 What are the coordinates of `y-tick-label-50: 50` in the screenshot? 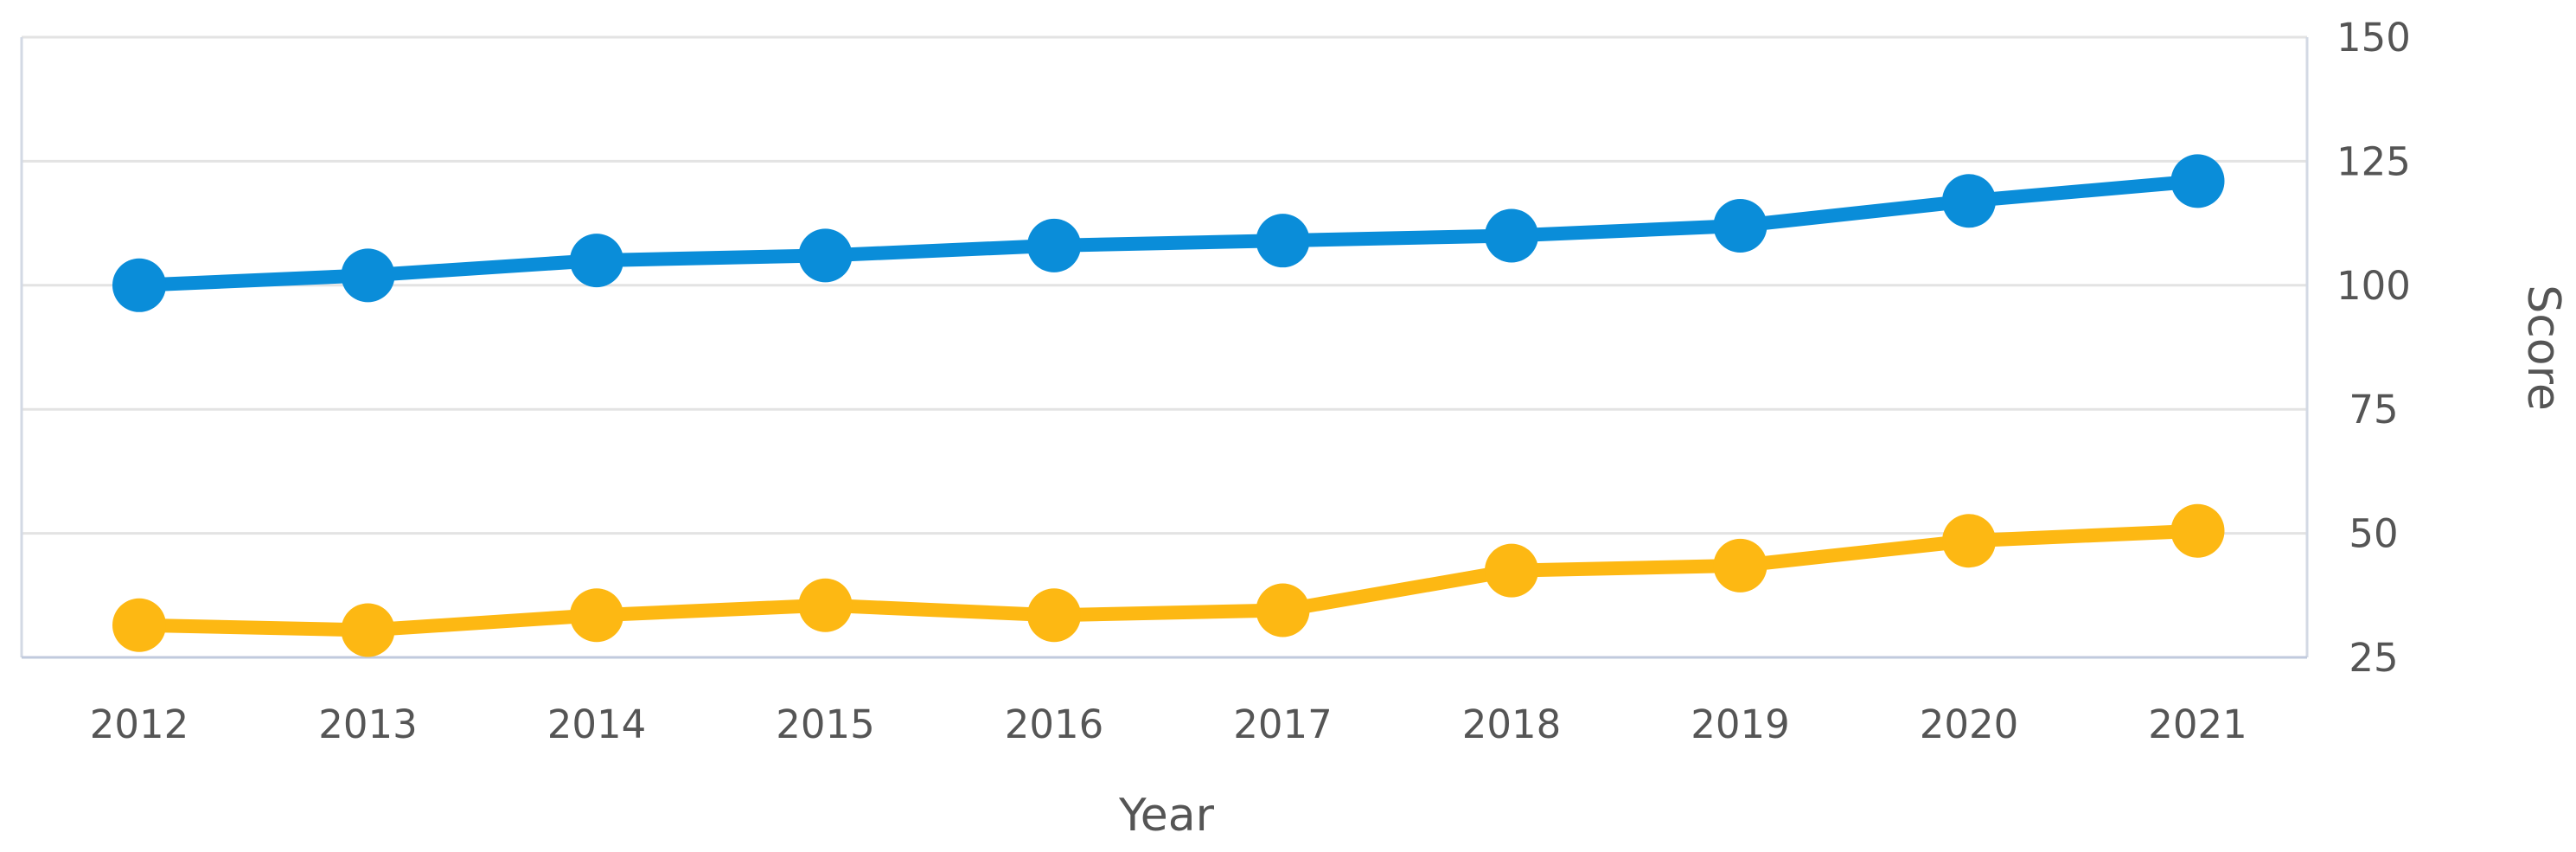 It's located at (2373, 534).